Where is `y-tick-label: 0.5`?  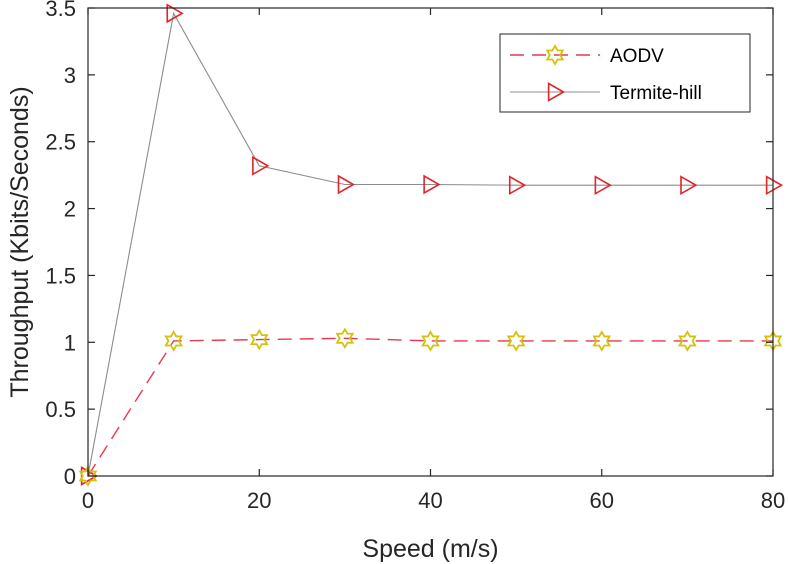
y-tick-label: 0.5 is located at coordinates (60, 409).